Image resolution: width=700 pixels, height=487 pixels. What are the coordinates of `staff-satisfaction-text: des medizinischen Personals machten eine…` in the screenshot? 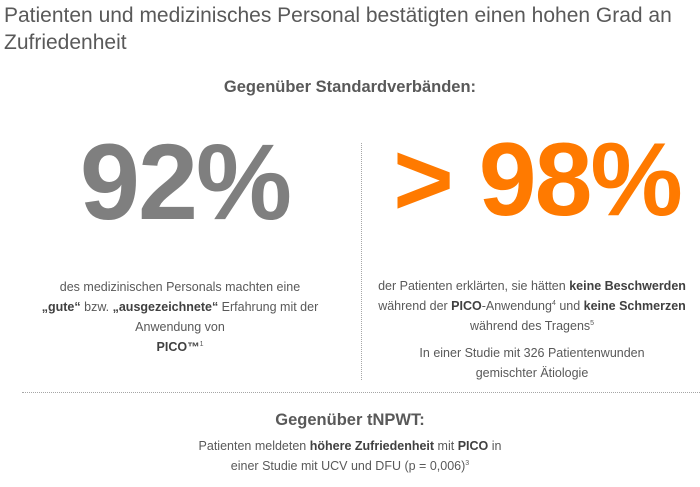 It's located at (180, 317).